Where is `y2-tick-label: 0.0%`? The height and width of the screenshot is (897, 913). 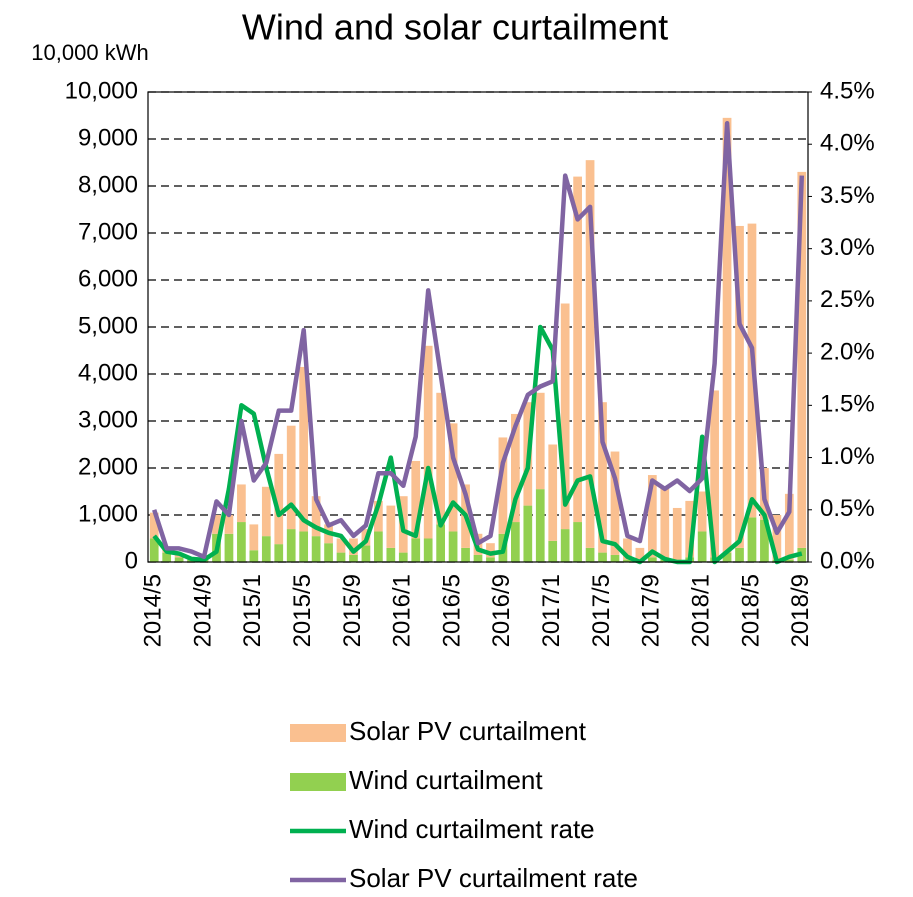
y2-tick-label: 0.0% is located at coordinates (847, 560).